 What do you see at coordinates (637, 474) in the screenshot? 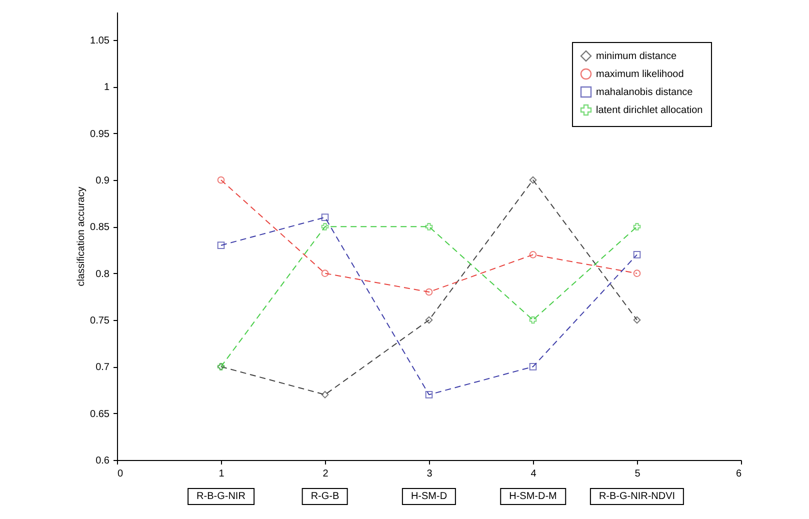
I see `x-tick-label: 5` at bounding box center [637, 474].